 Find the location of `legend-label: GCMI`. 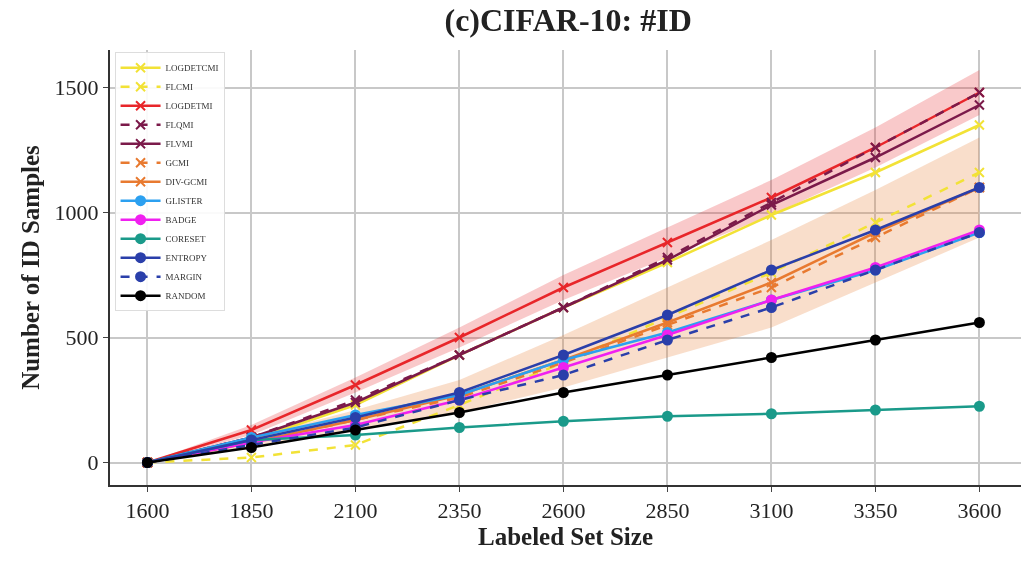

legend-label: GCMI is located at coordinates (177, 163).